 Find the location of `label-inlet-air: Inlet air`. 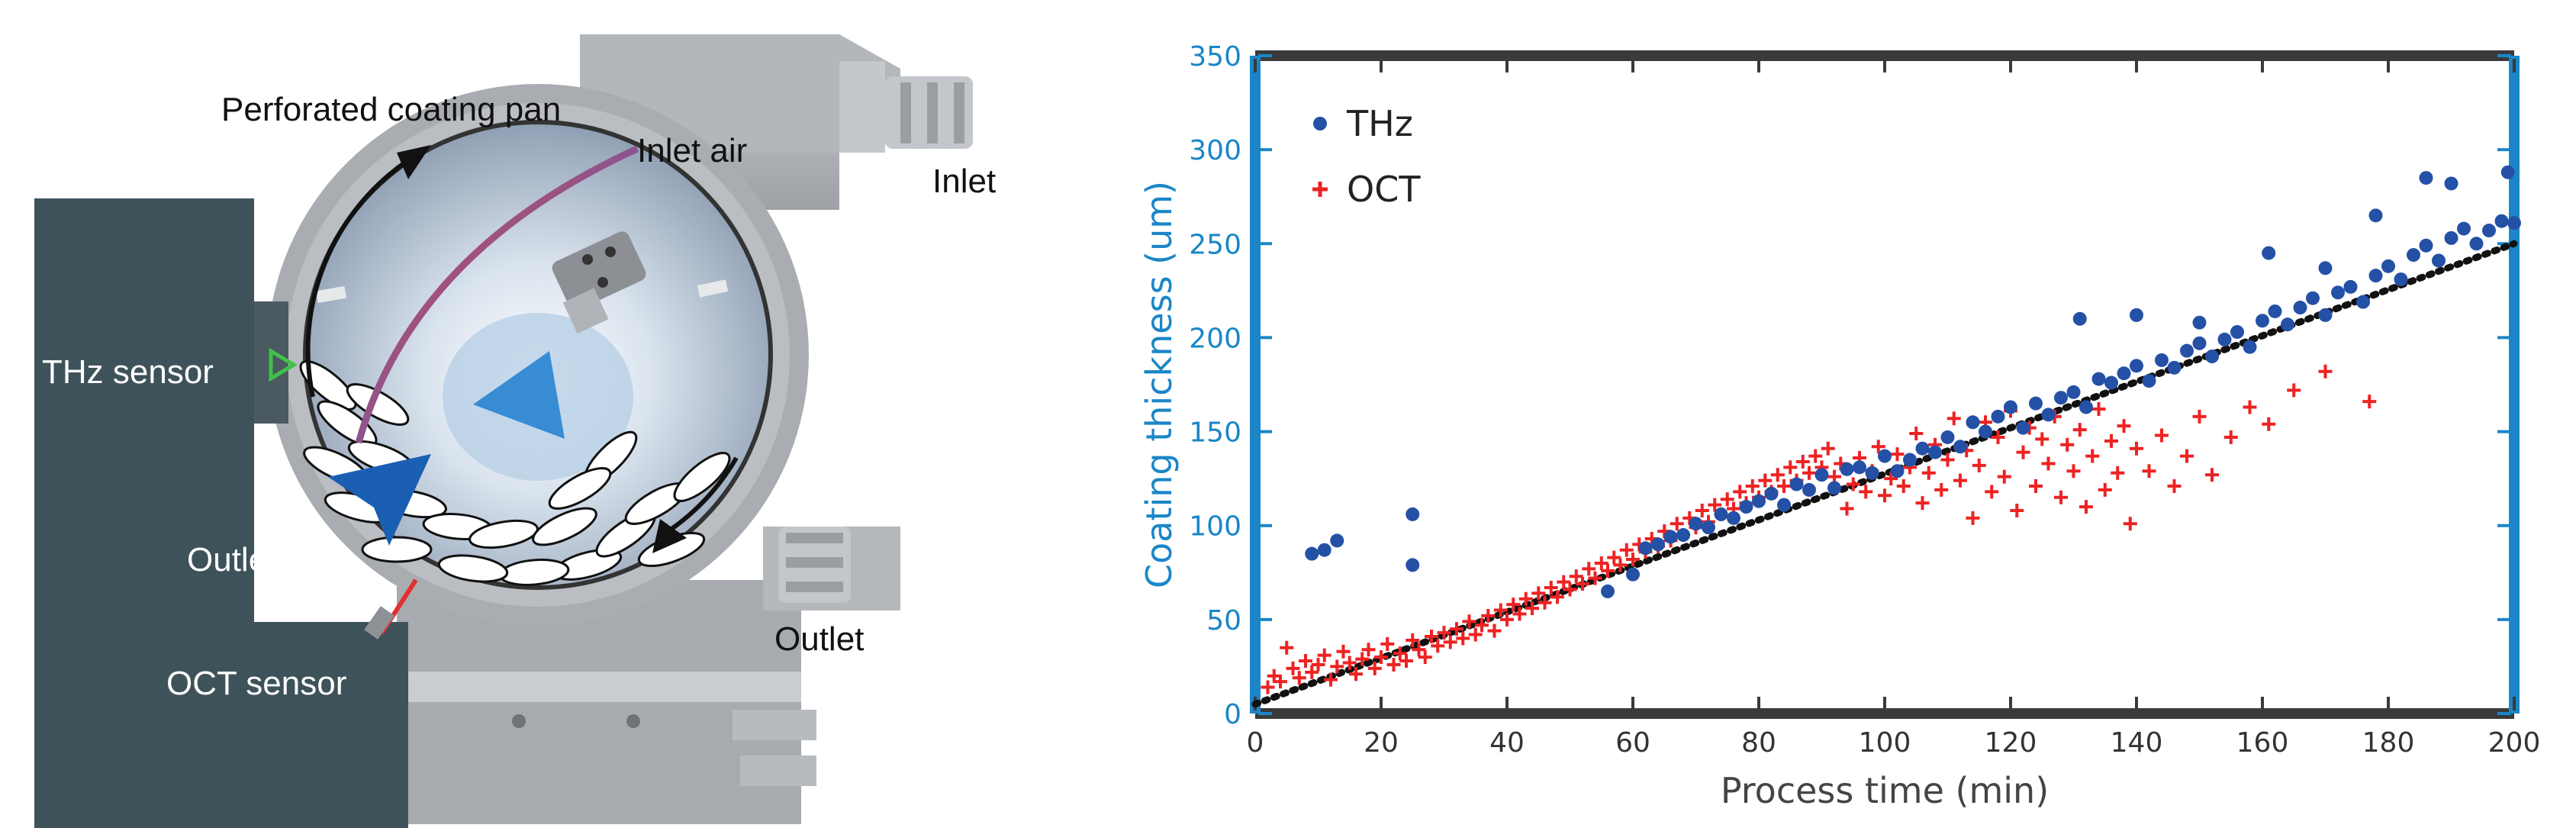

label-inlet-air: Inlet air is located at coordinates (692, 150).